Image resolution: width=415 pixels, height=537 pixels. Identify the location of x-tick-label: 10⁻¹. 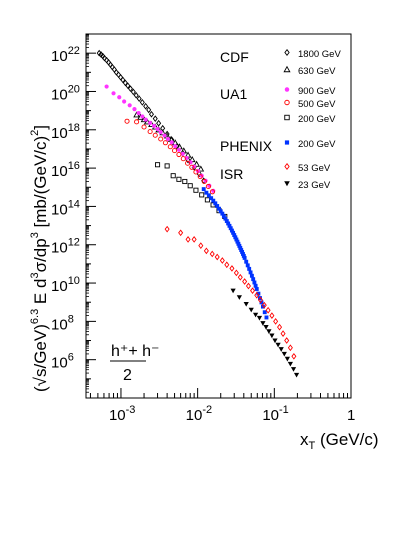
(275, 414).